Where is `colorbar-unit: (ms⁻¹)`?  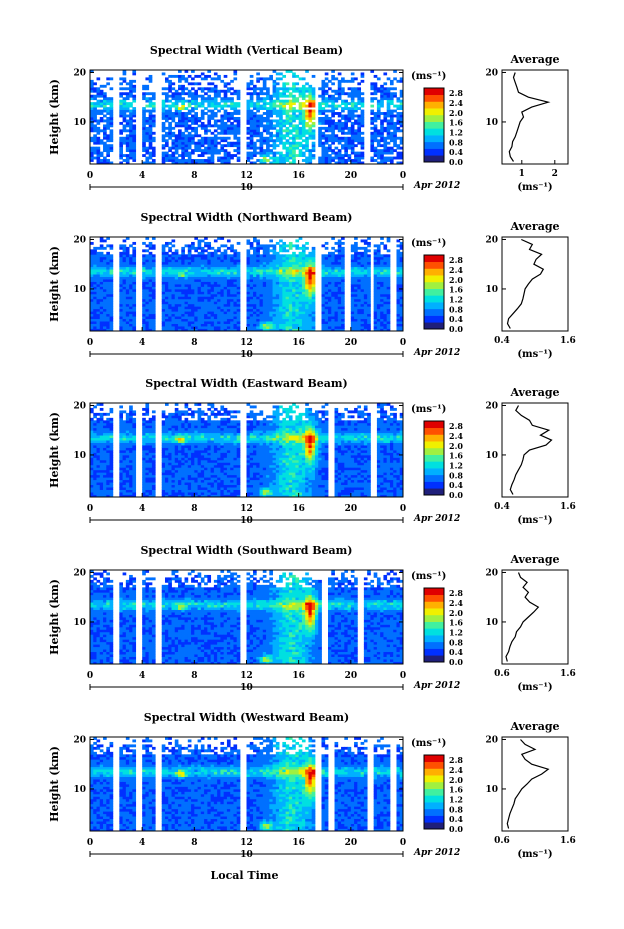
colorbar-unit: (ms⁻¹) is located at coordinates (428, 76).